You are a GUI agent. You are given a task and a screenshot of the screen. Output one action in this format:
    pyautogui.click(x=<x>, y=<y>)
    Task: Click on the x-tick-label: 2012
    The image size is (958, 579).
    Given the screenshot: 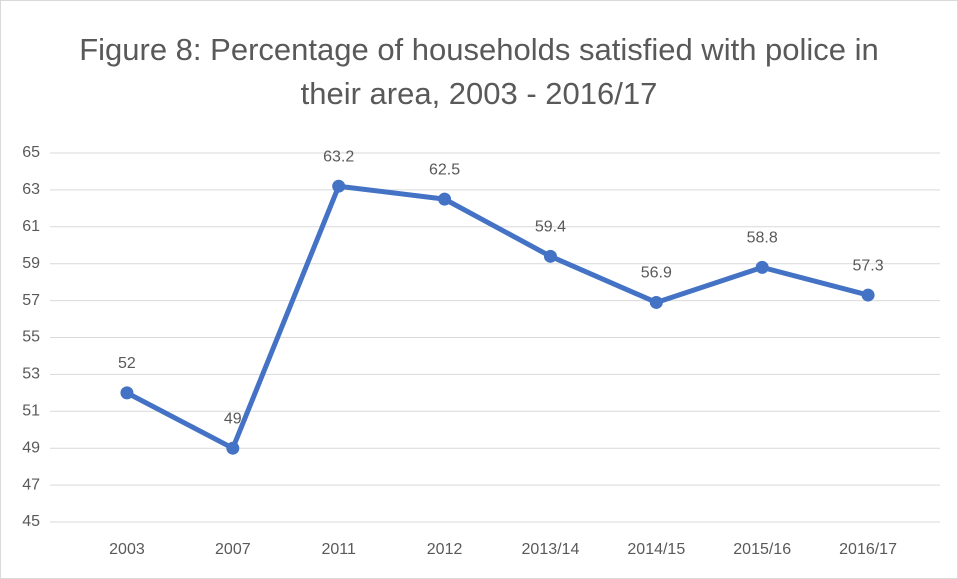 What is the action you would take?
    pyautogui.click(x=445, y=549)
    